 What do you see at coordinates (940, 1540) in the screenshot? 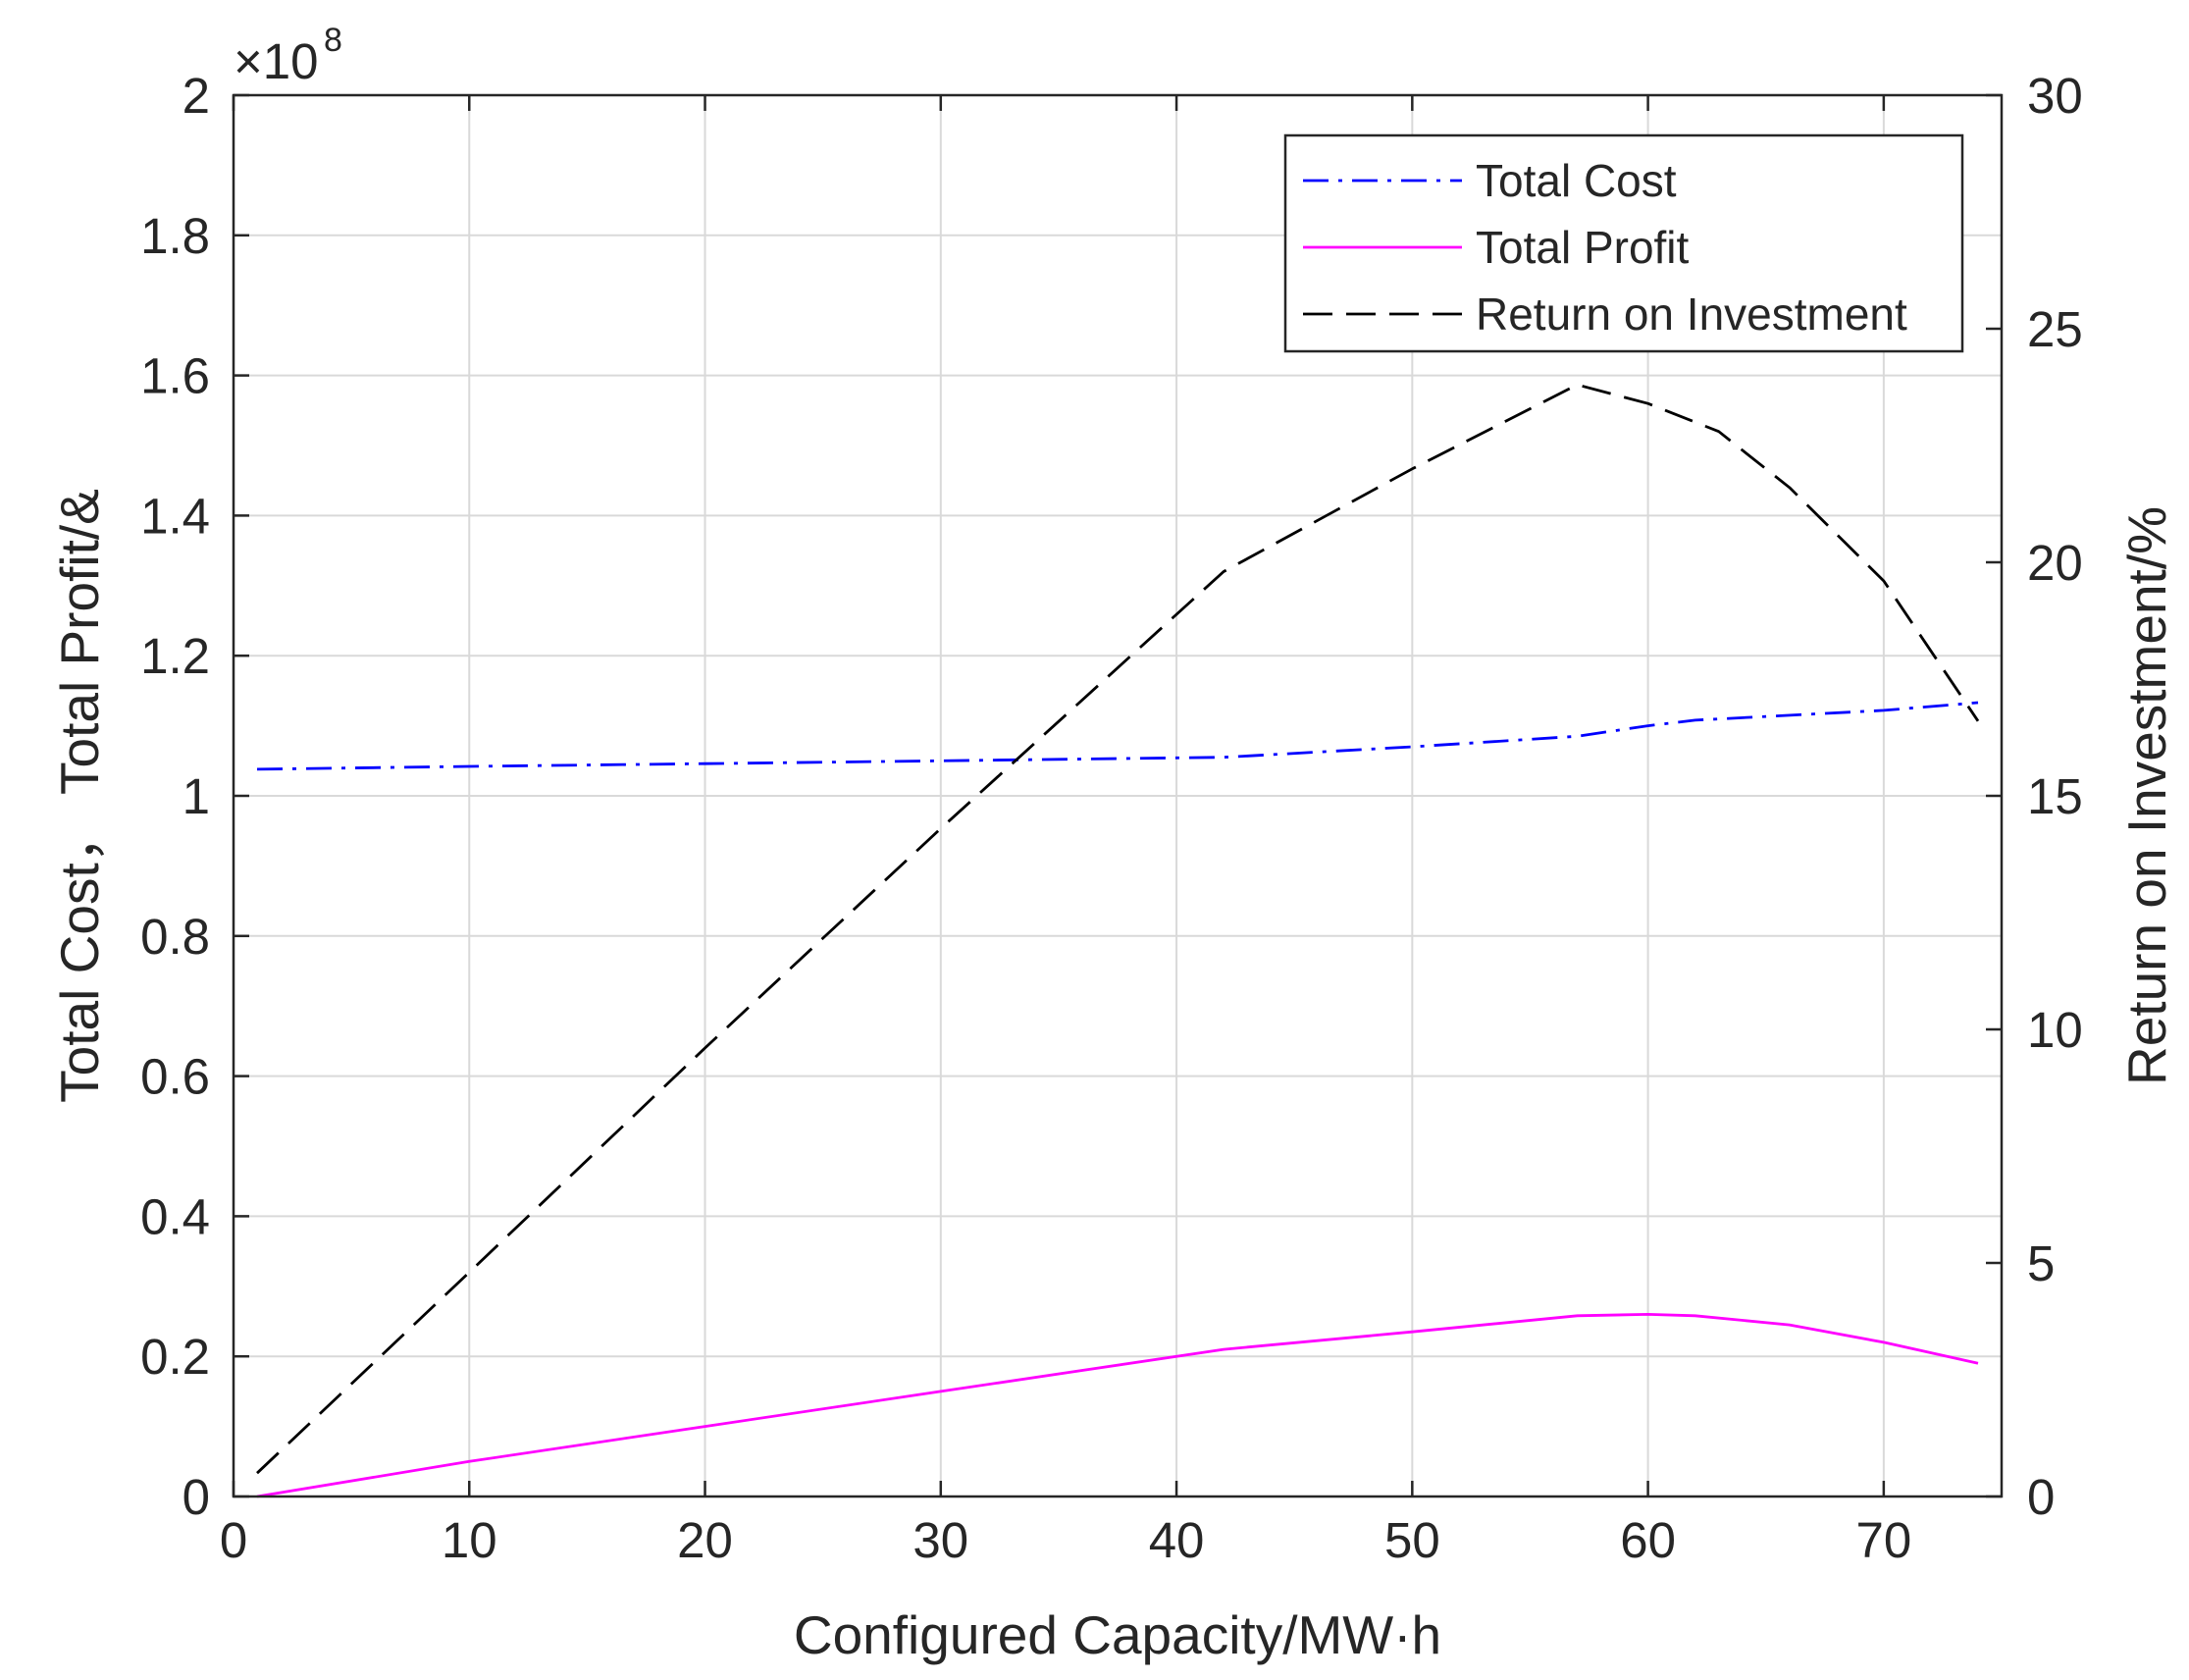
I see `x-tick-label: 30` at bounding box center [940, 1540].